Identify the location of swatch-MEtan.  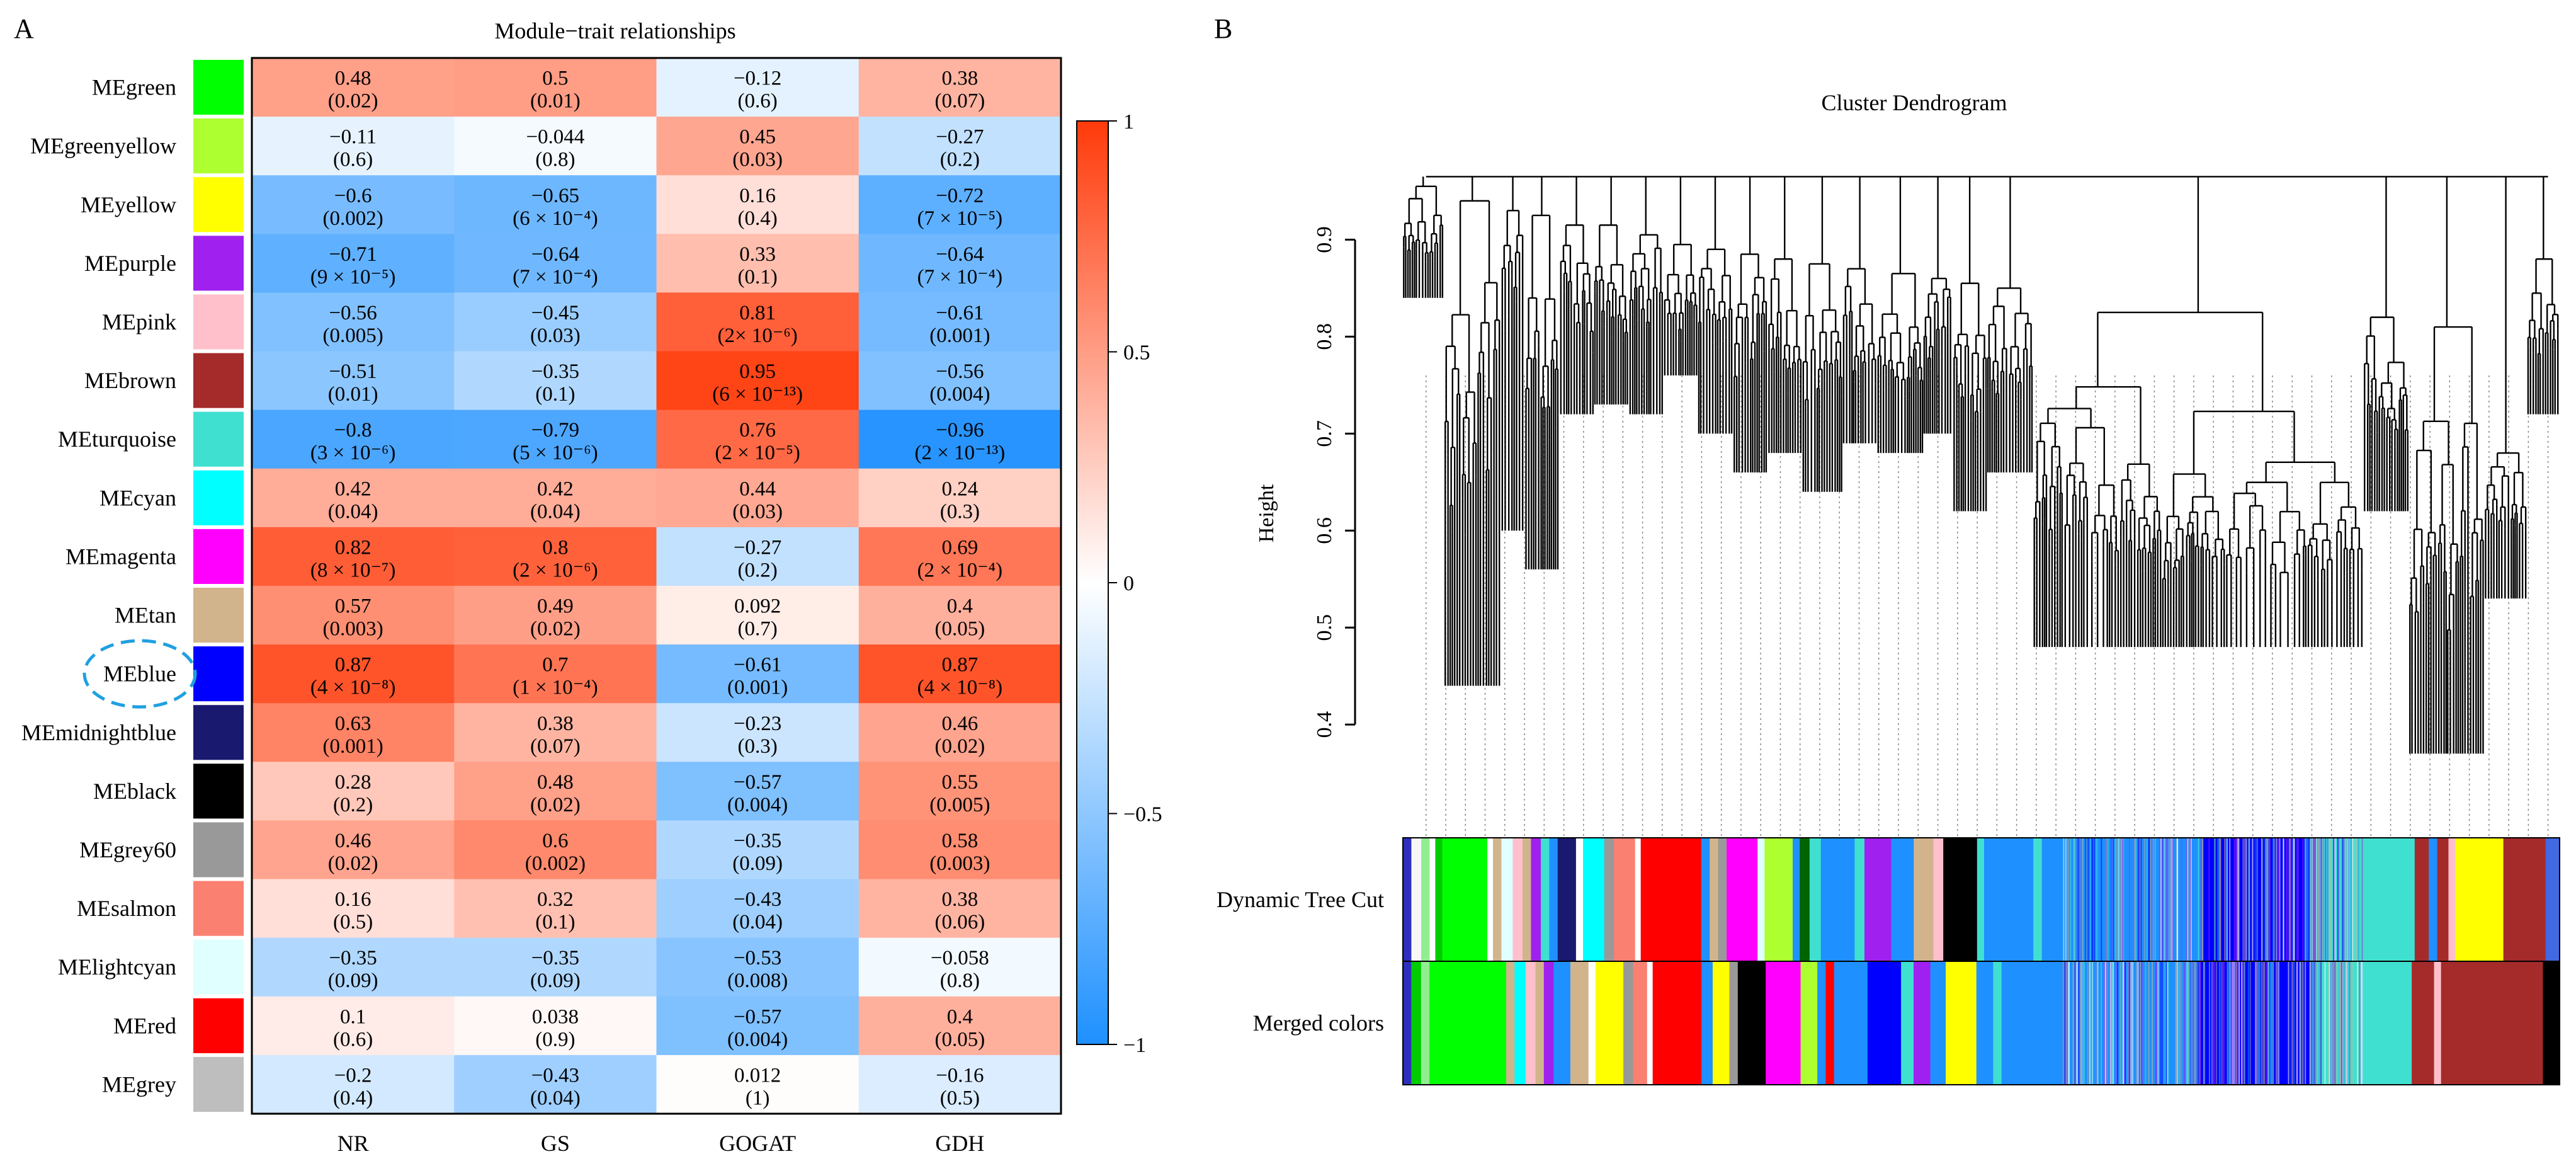
(218, 615).